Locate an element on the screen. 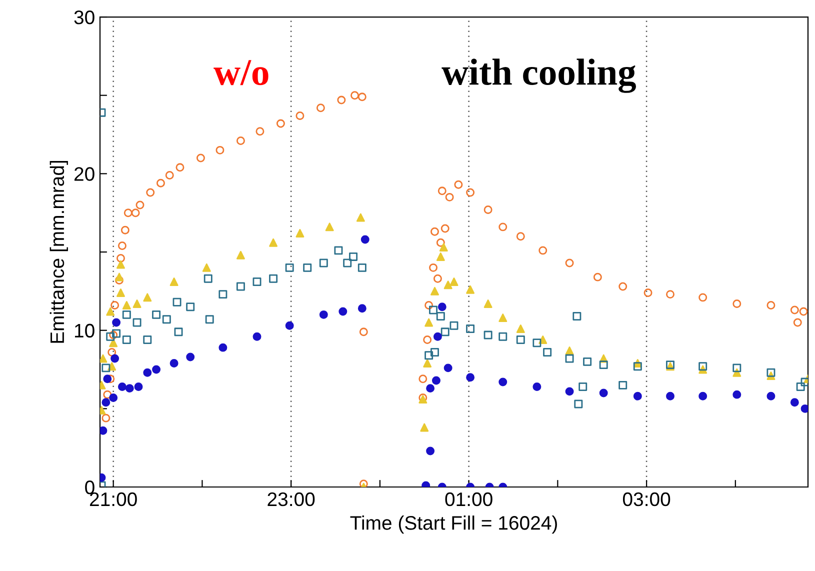 The image size is (815, 571). y-axis-title: Emittance [mm.mrad] is located at coordinates (59, 252).